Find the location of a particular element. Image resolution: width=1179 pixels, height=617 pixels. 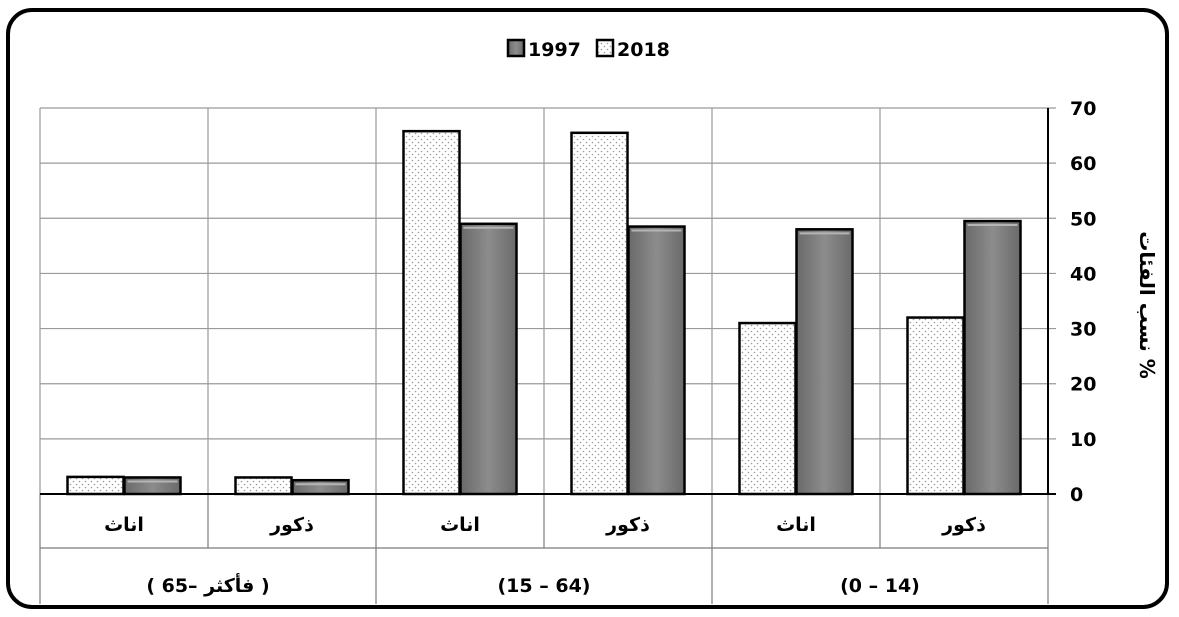

y-tick-label: 60 is located at coordinates (1083, 164).